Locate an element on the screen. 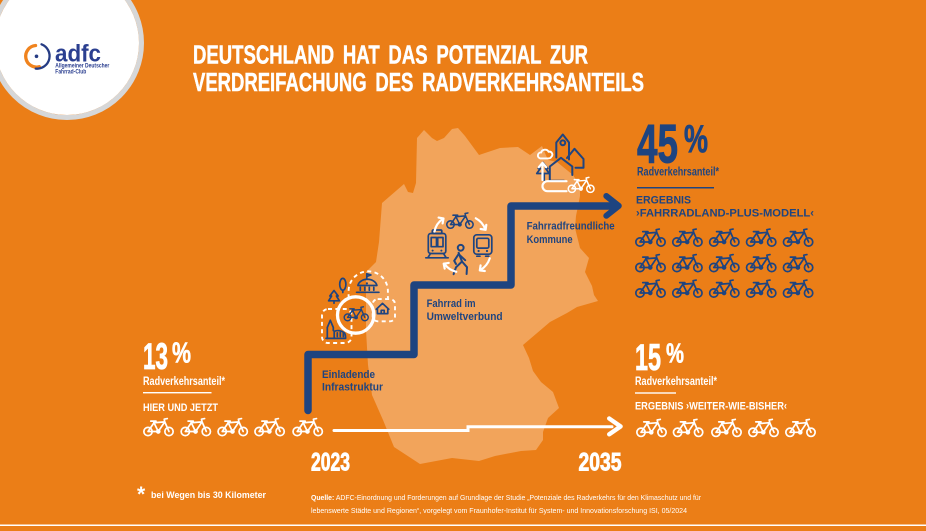 The image size is (926, 531). svg-text: Allgemeiner Deutscher is located at coordinates (82, 65).